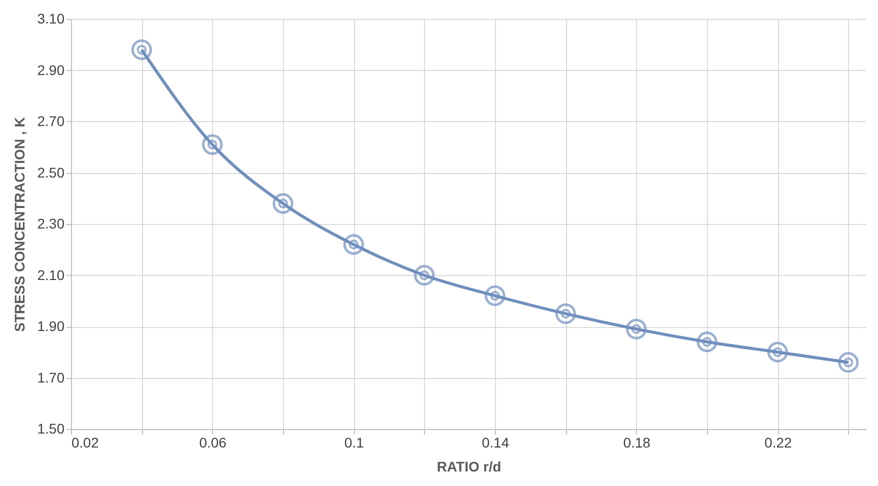 This screenshot has width=878, height=486. Describe the element at coordinates (51, 274) in the screenshot. I see `y-tick-label: 2.10` at that location.